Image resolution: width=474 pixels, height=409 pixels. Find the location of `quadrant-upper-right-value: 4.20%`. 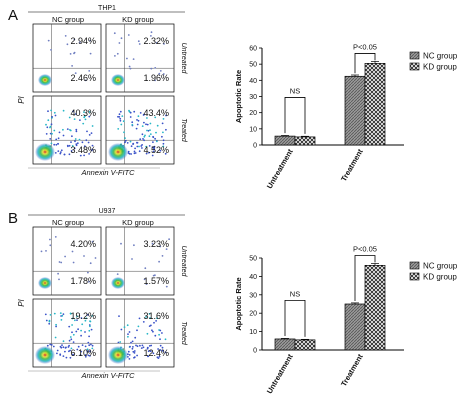

quadrant-upper-right-value: 4.20% is located at coordinates (83, 244).